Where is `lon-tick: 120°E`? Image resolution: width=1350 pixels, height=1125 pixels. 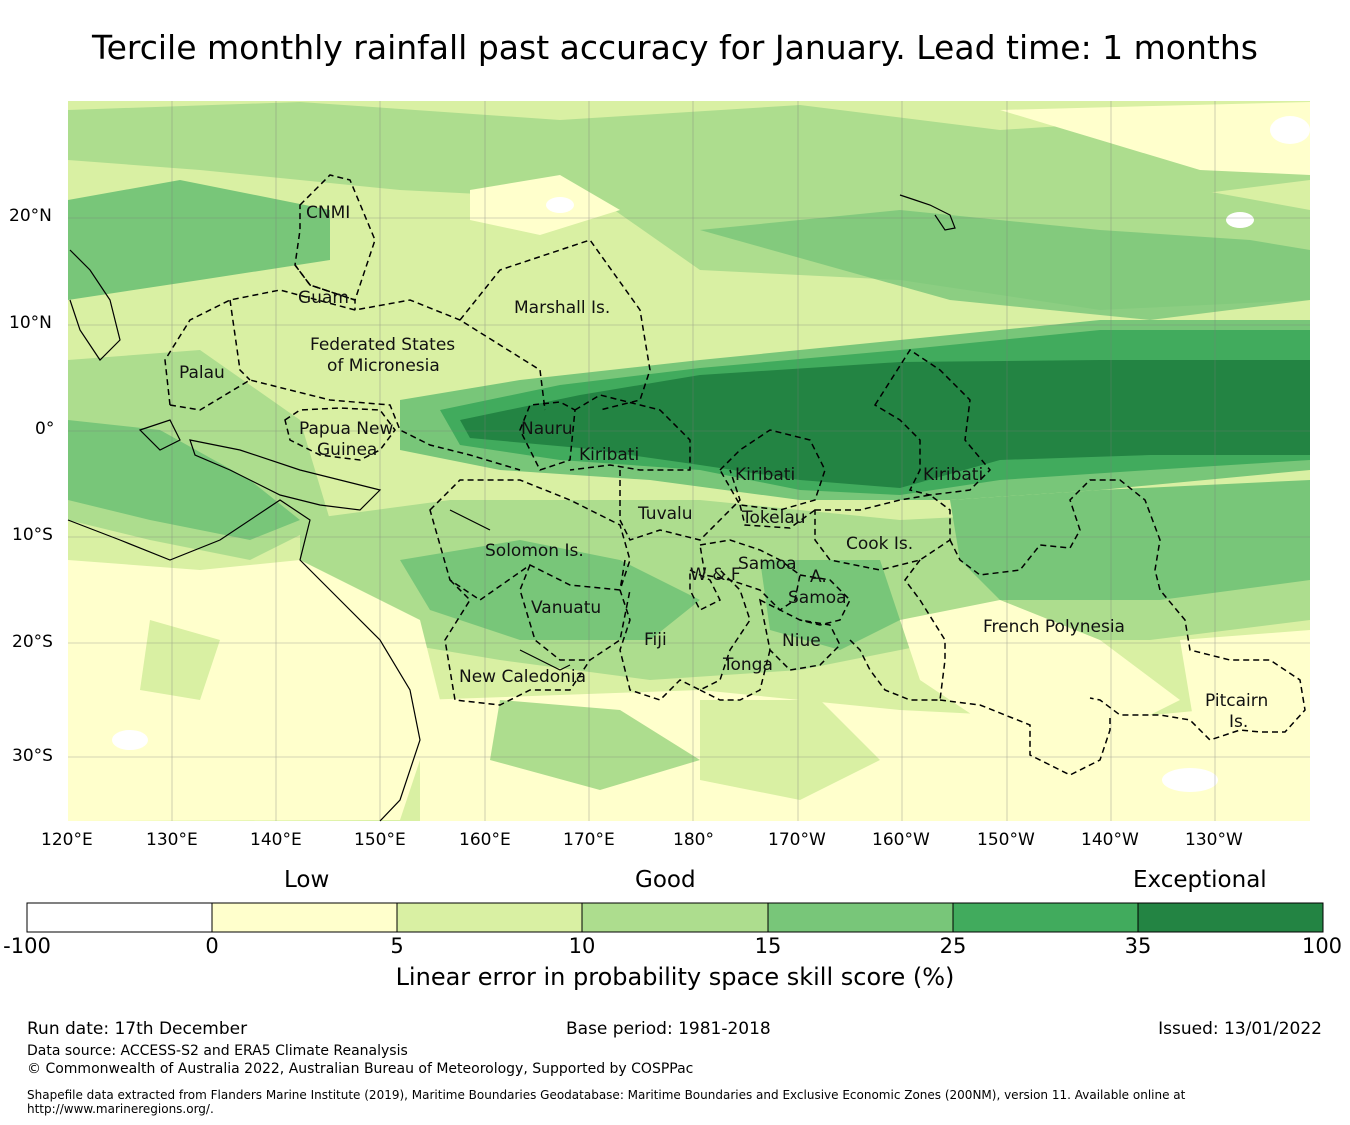
lon-tick: 120°E is located at coordinates (67, 840).